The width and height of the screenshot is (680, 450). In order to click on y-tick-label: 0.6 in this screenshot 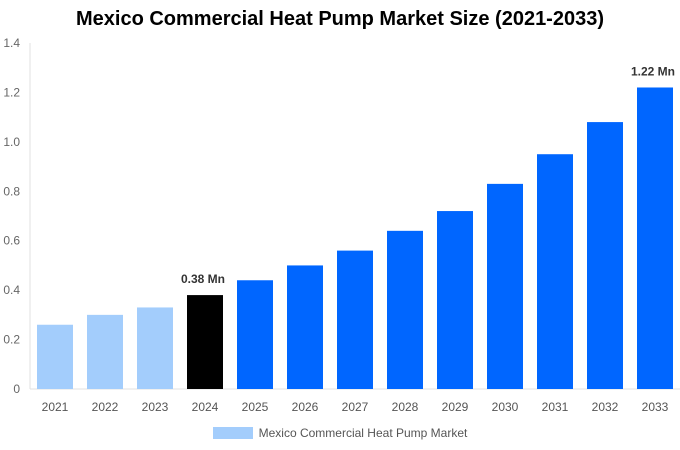, I will do `click(11, 241)`.